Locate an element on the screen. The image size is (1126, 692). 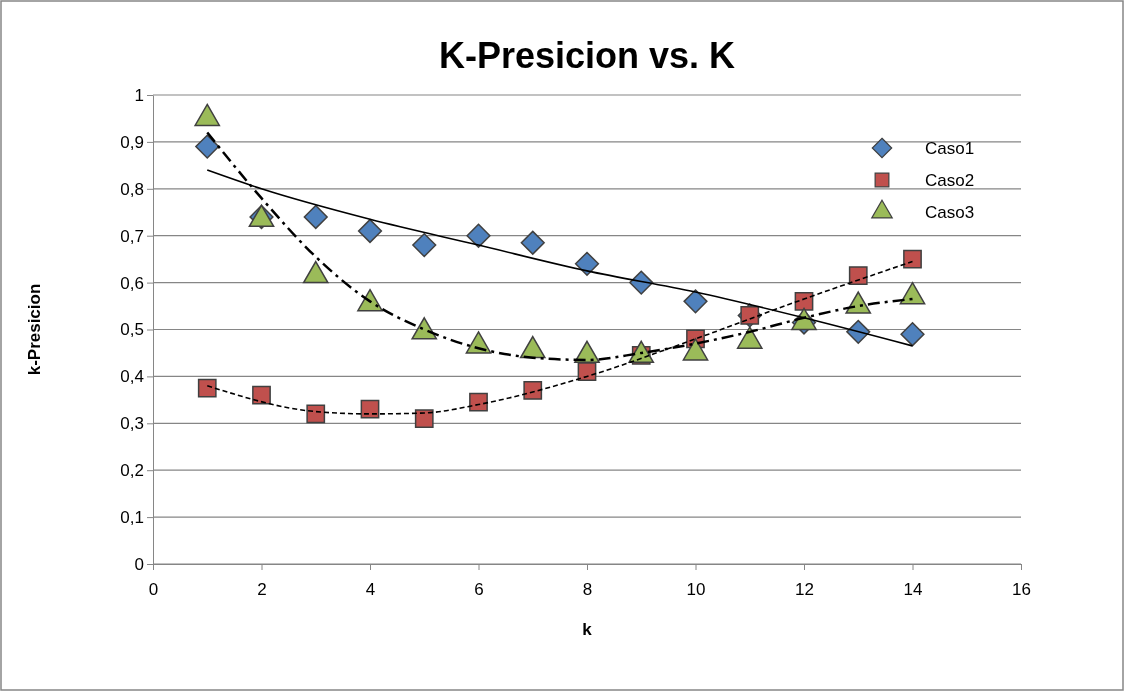
y-tick-label: 0,8 is located at coordinates (132, 189).